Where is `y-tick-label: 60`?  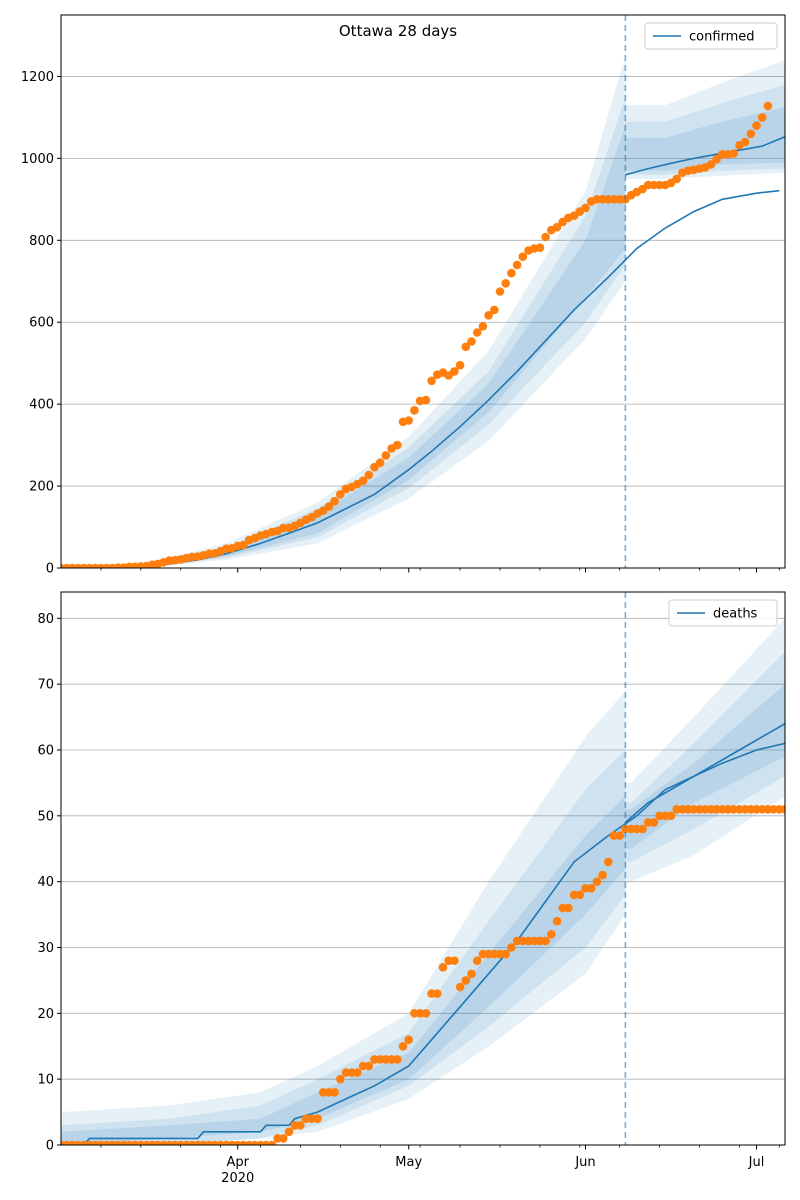
y-tick-label: 60 is located at coordinates (45, 751).